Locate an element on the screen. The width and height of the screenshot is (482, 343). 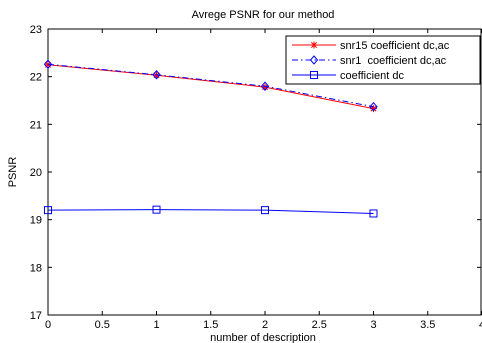
y-tick-label: 23 is located at coordinates (36, 30).